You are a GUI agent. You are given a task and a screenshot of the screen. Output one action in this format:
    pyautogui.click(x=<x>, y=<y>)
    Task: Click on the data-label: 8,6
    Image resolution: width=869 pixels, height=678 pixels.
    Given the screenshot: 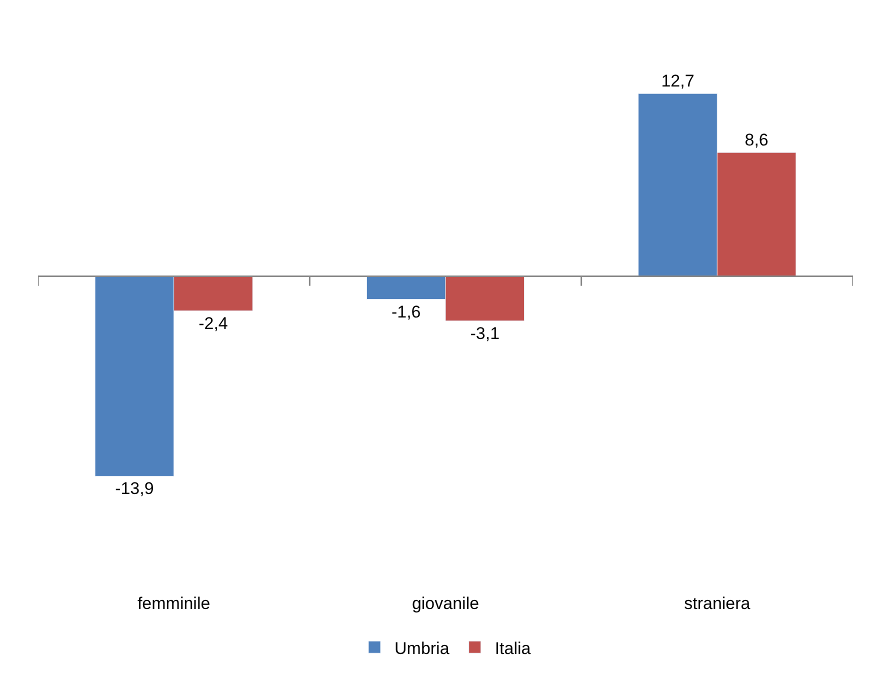 What is the action you would take?
    pyautogui.click(x=756, y=140)
    